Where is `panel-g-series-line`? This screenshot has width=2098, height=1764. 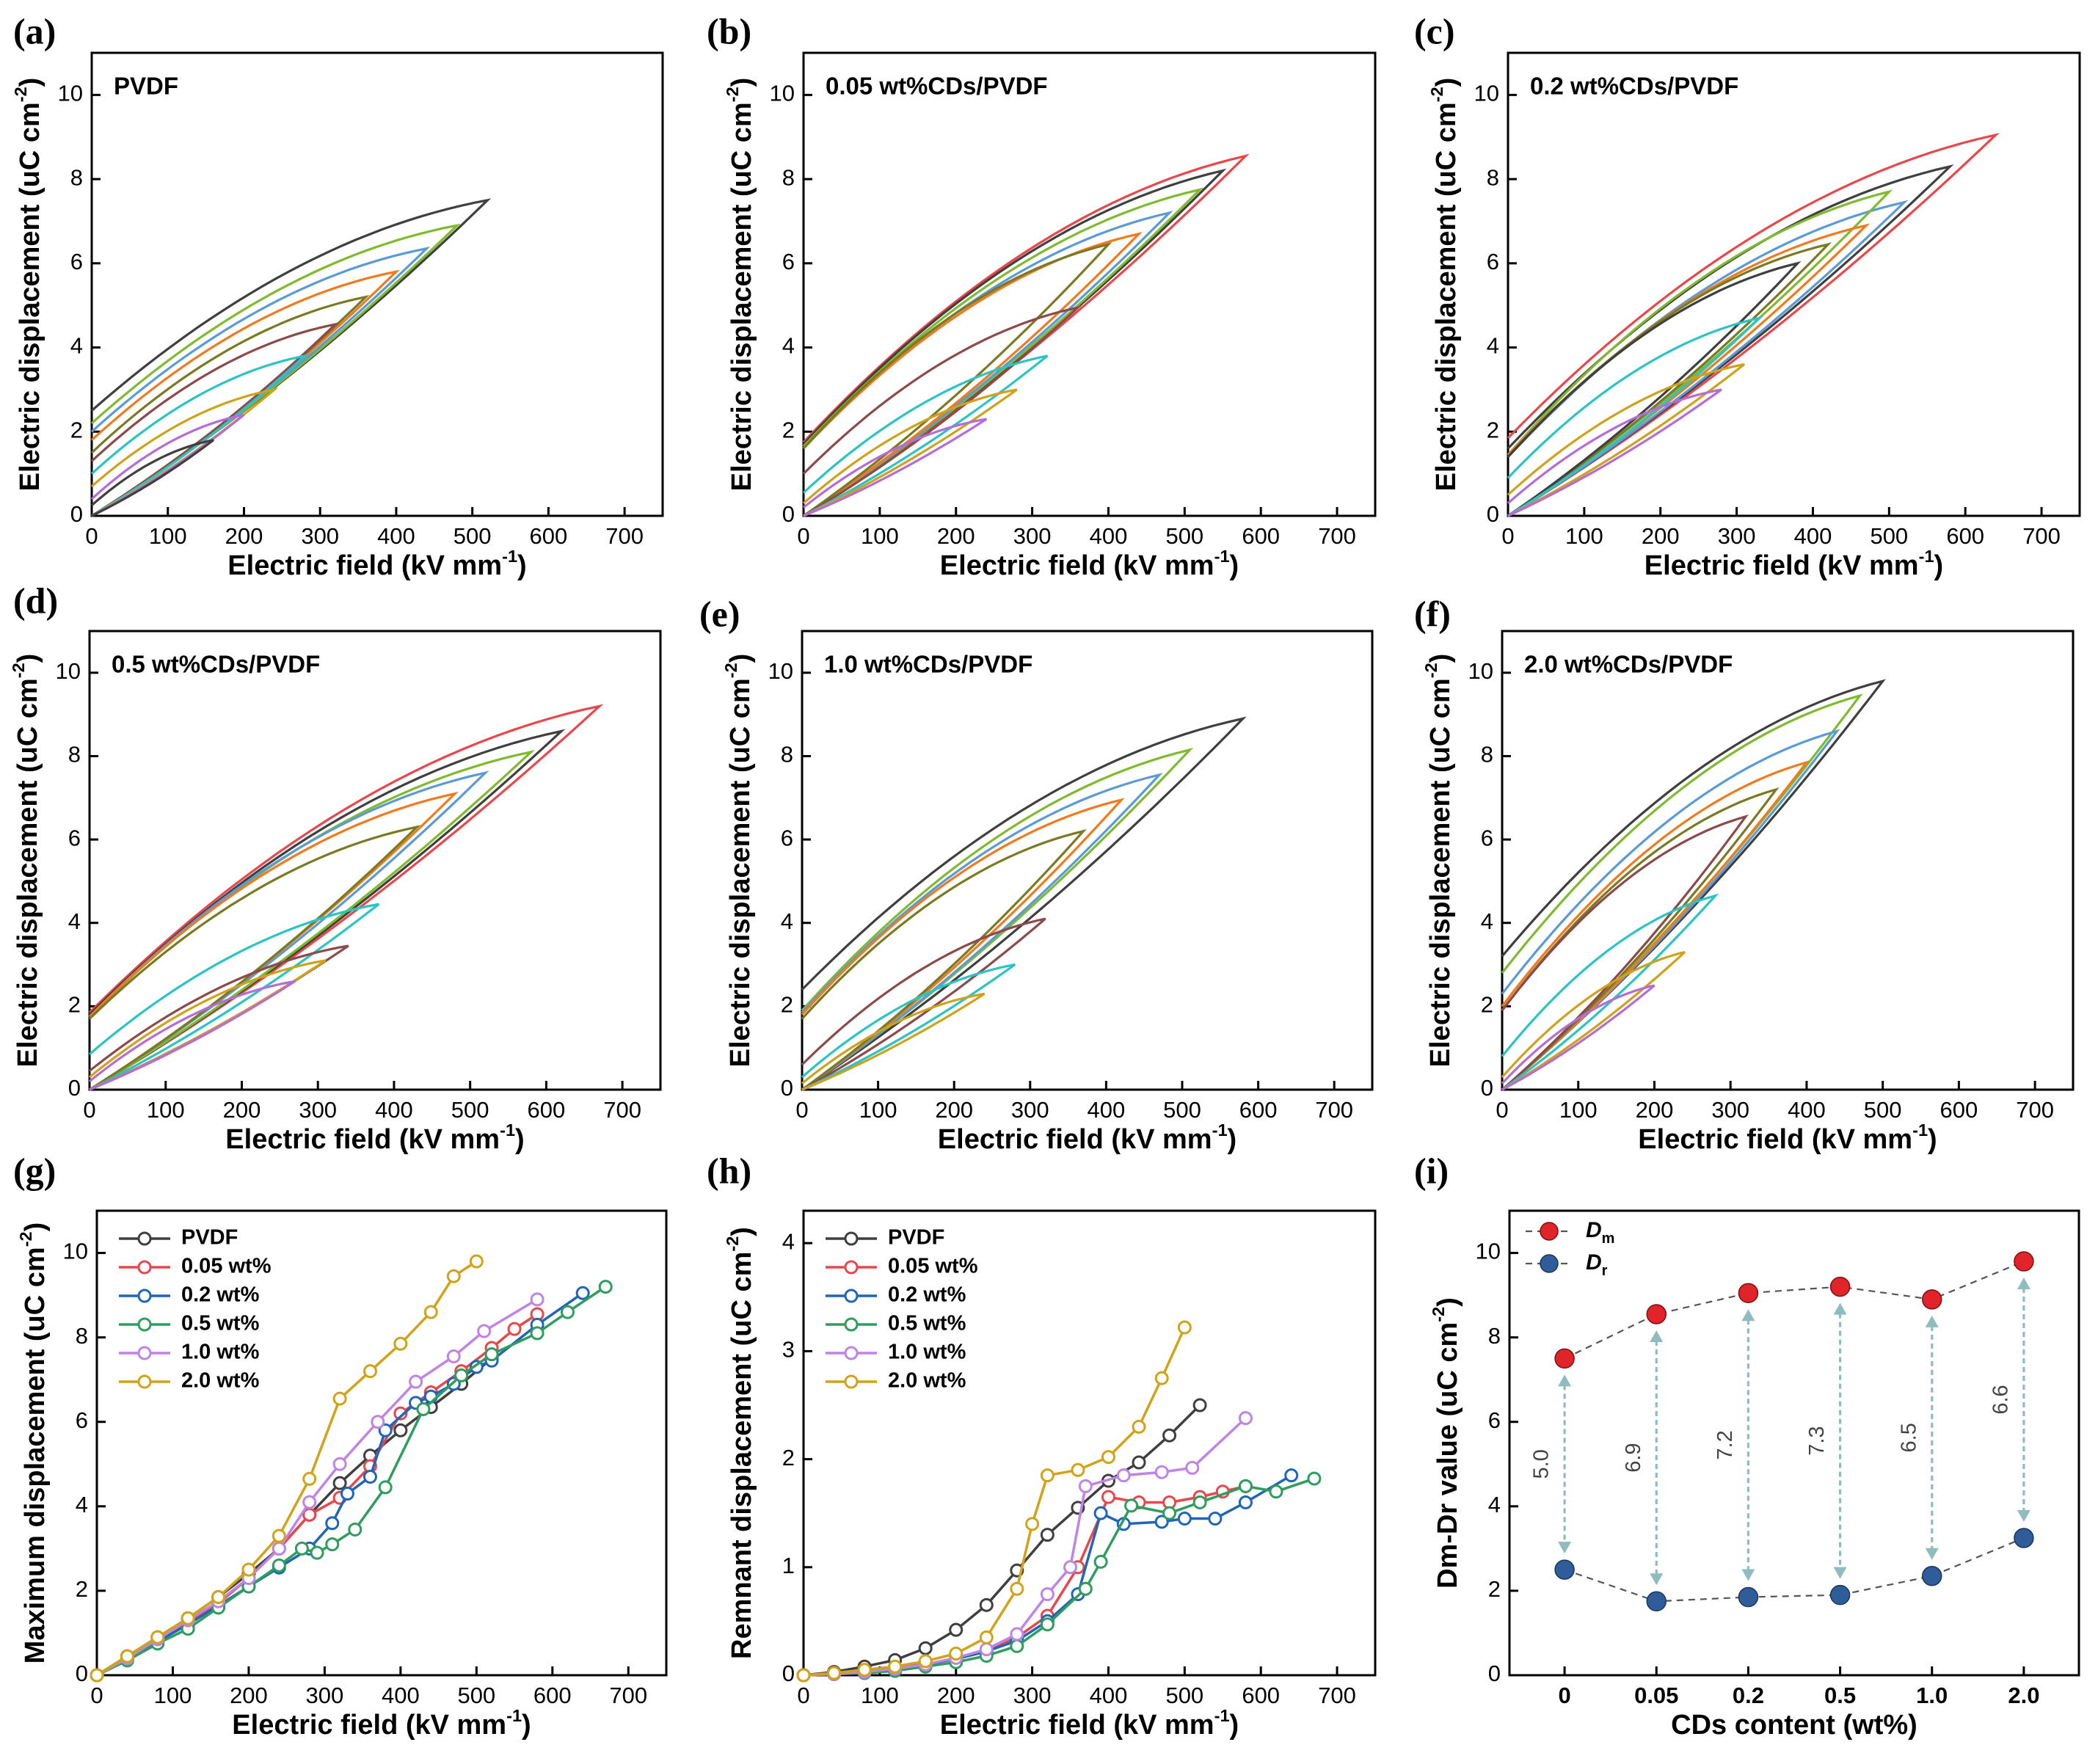
panel-g-series-line is located at coordinates (317, 1487).